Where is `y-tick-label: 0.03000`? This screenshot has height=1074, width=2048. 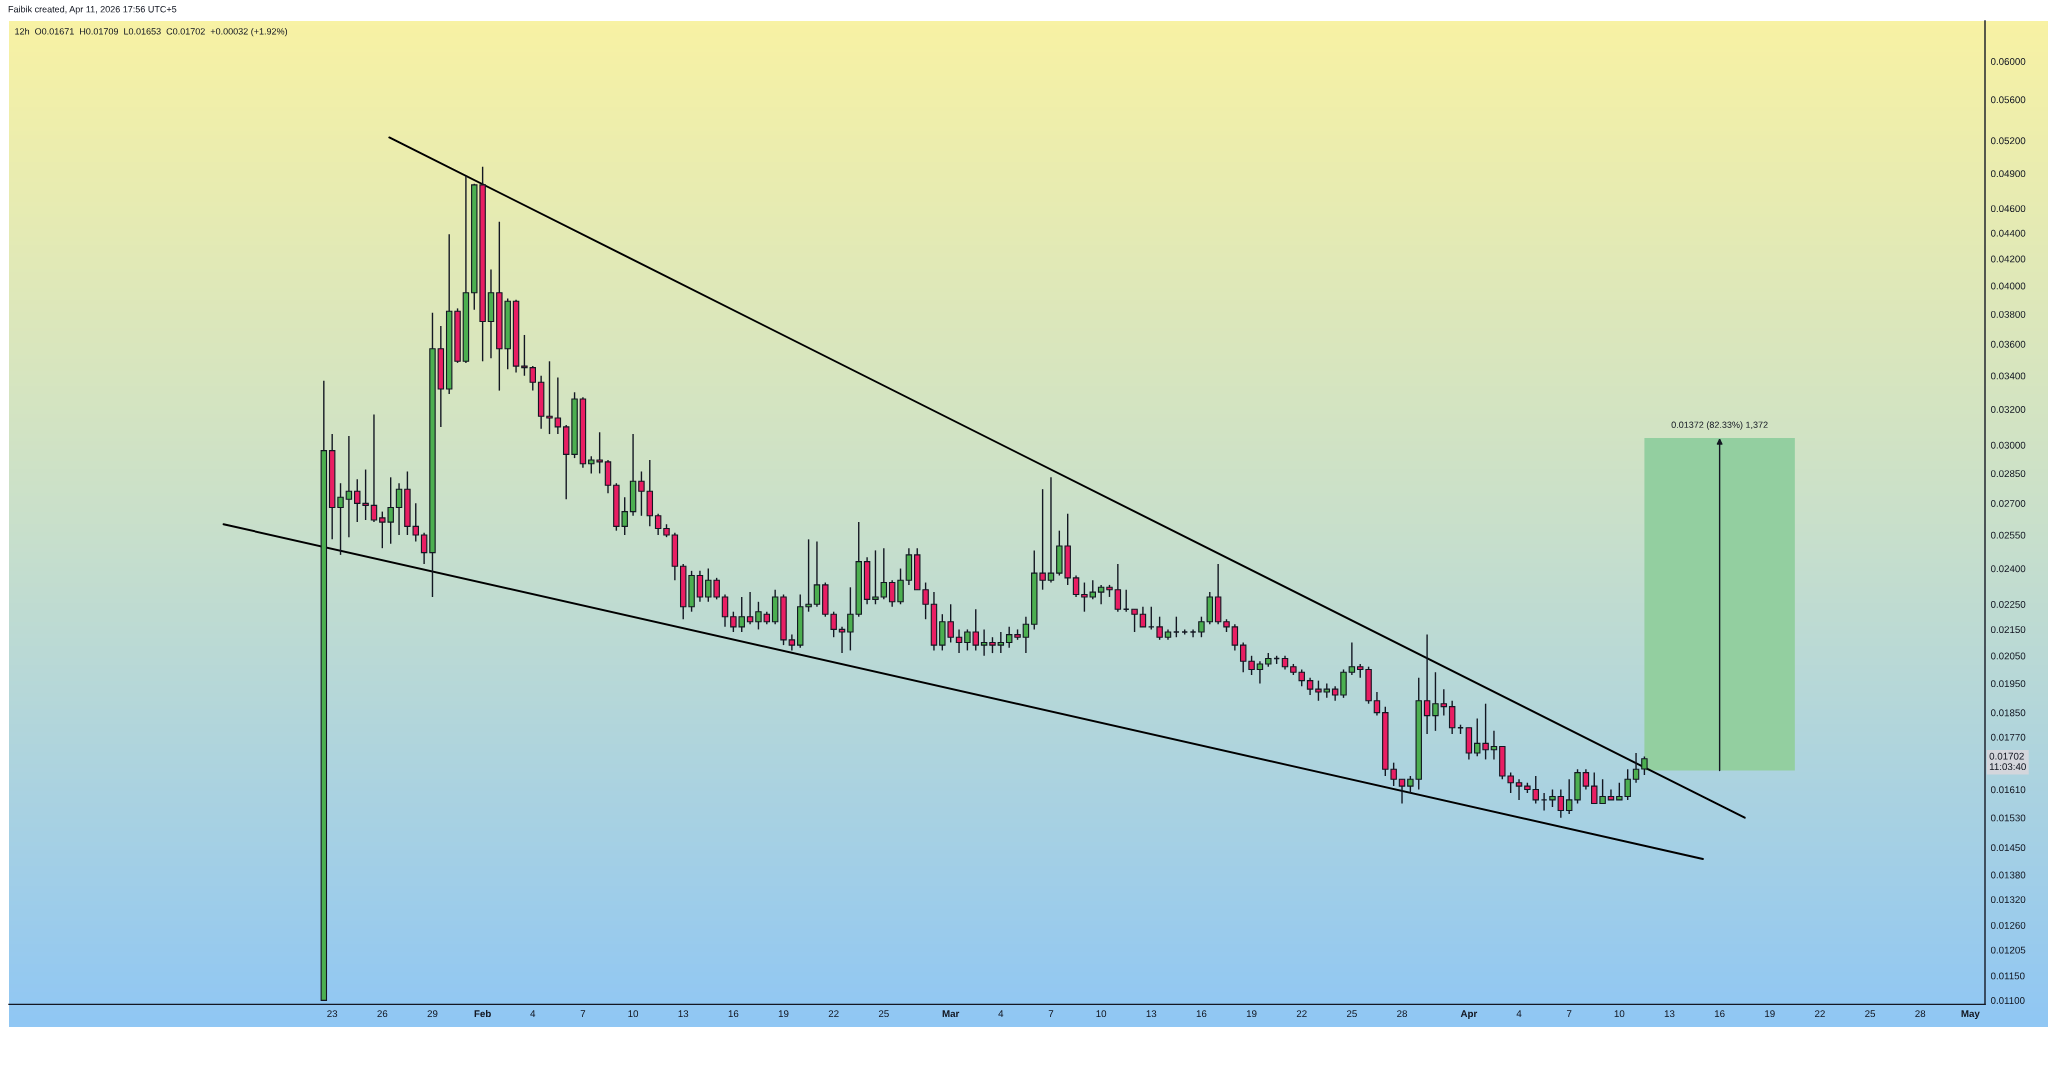 y-tick-label: 0.03000 is located at coordinates (2008, 445).